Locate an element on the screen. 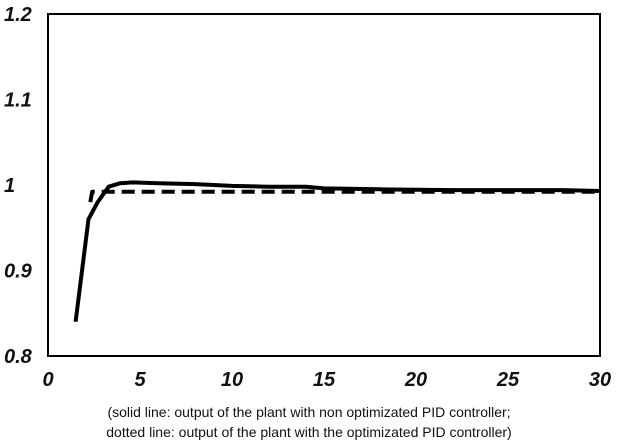 The image size is (618, 447). y-tick-label: 0.9 is located at coordinates (18, 272).